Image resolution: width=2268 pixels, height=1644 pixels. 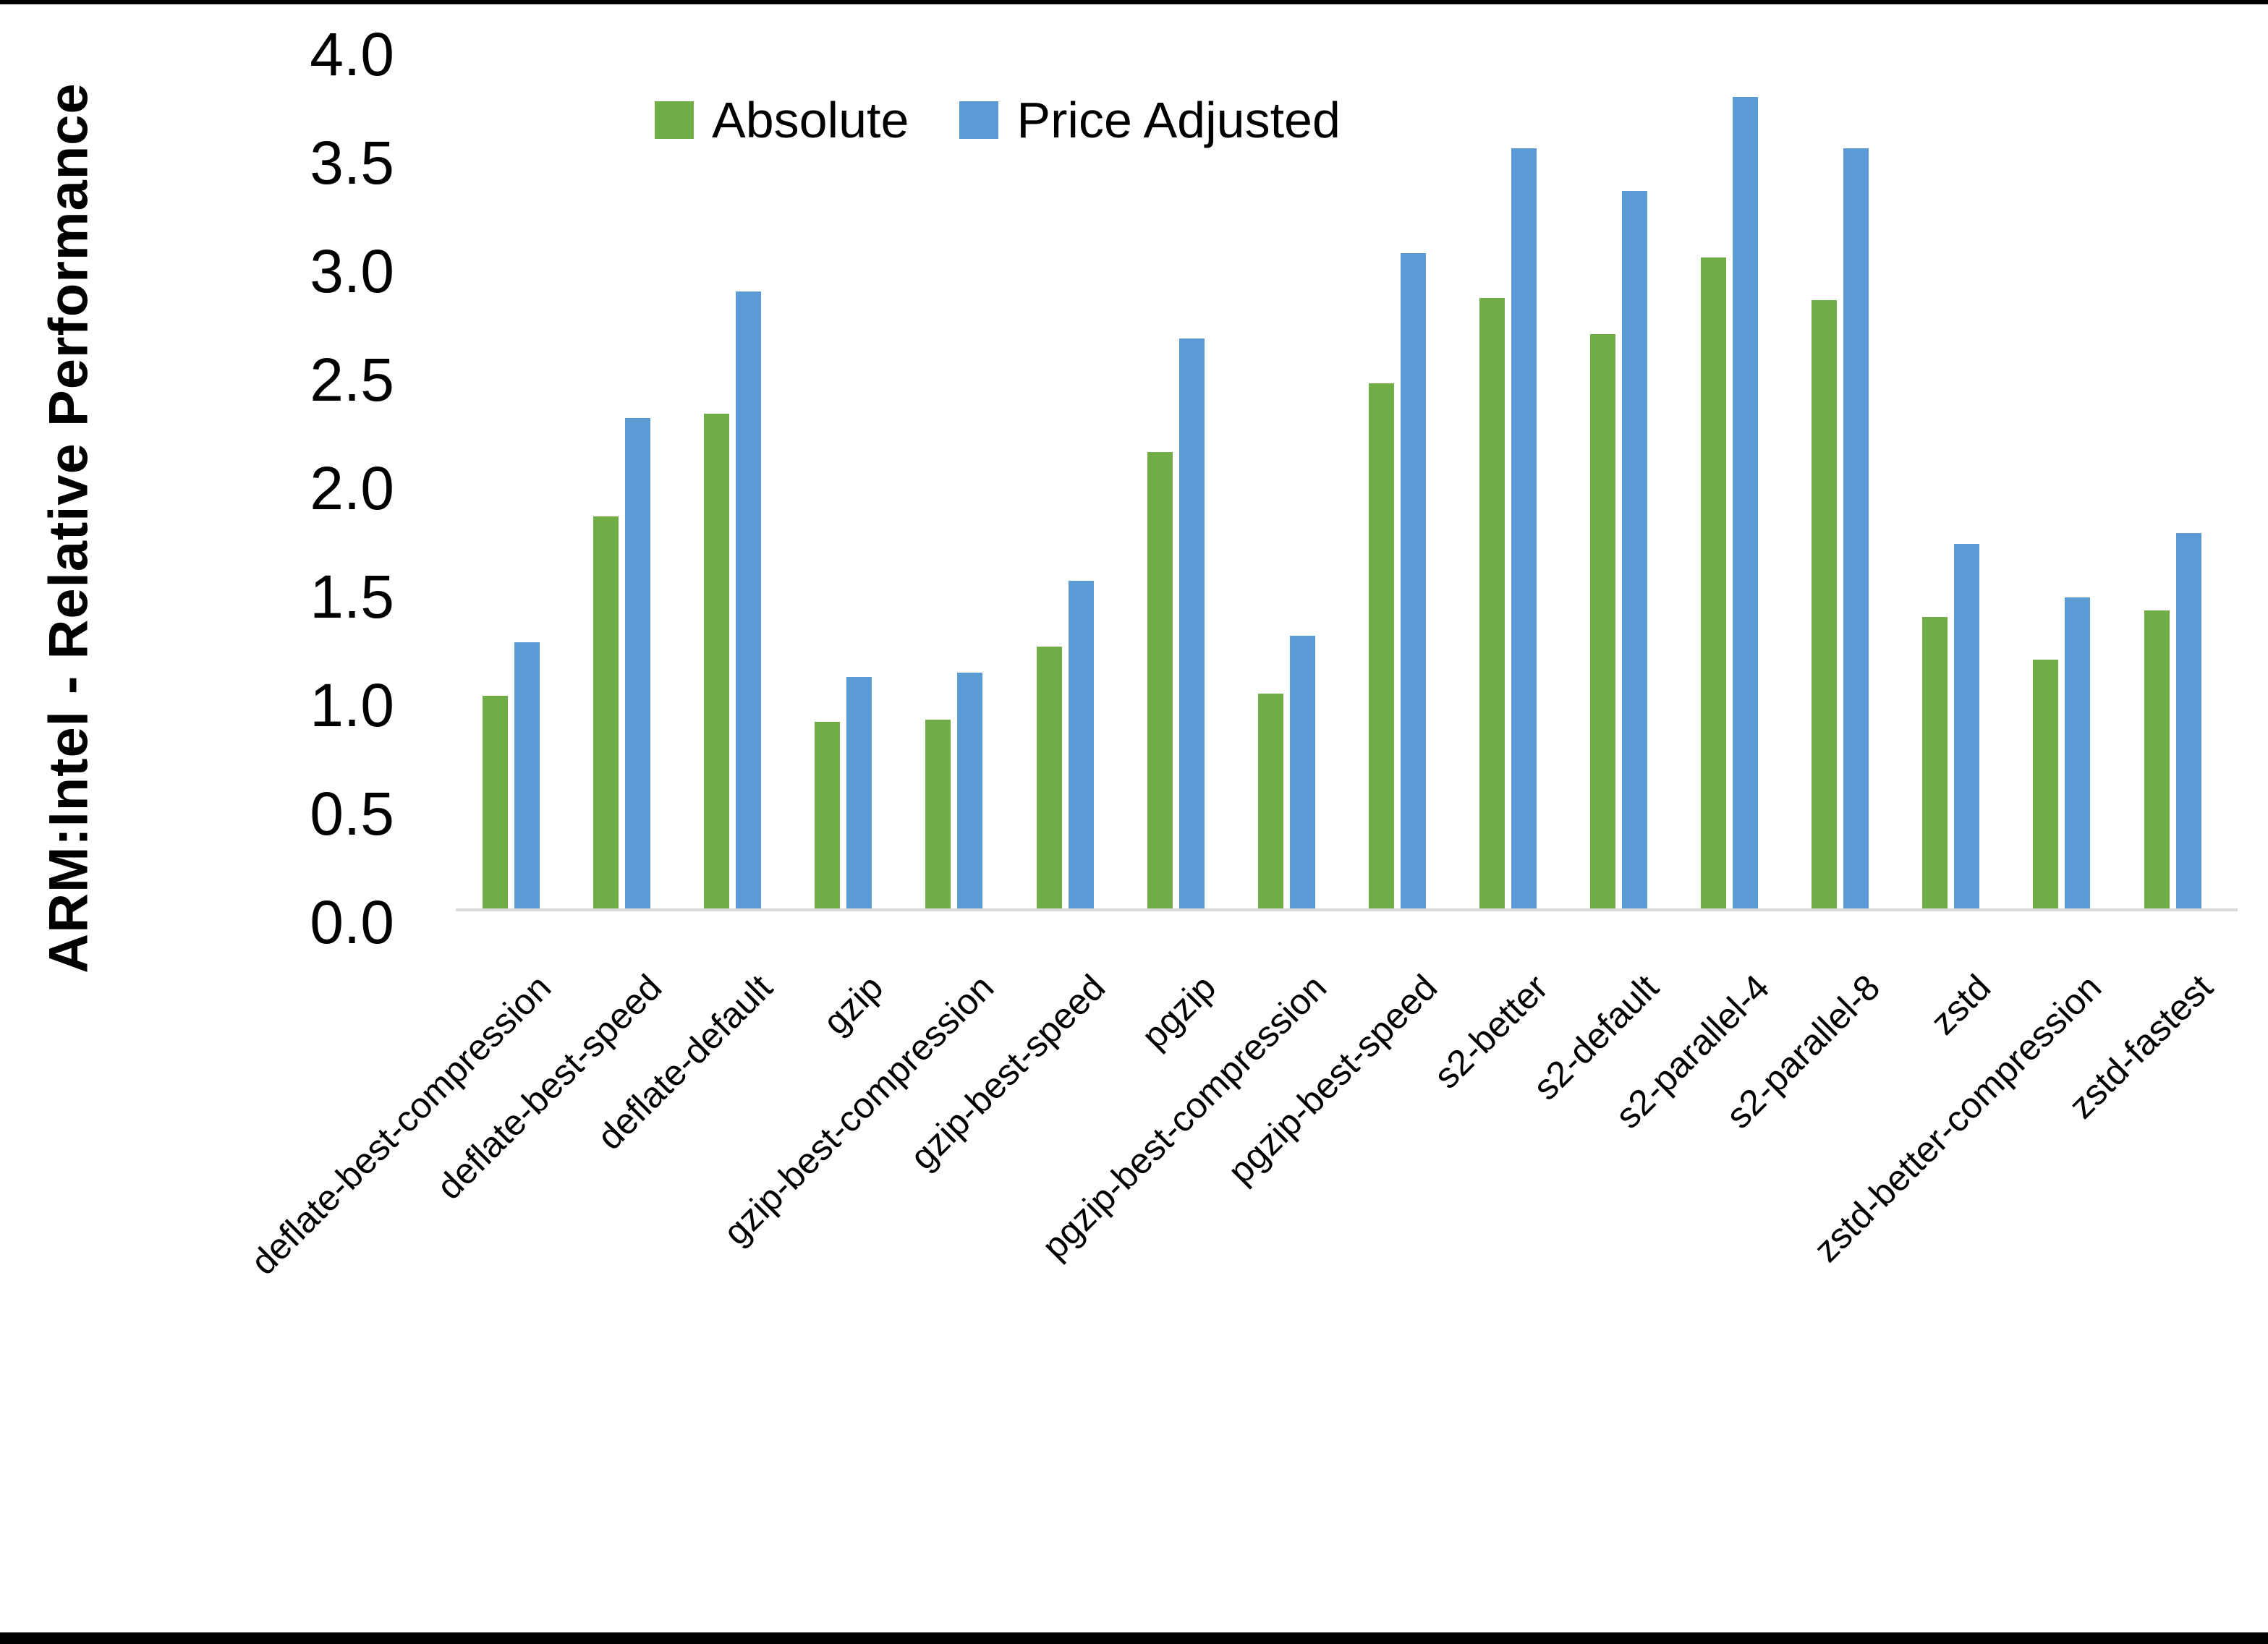 What do you see at coordinates (2045, 785) in the screenshot?
I see `bar-absolute-zstd-better-compression` at bounding box center [2045, 785].